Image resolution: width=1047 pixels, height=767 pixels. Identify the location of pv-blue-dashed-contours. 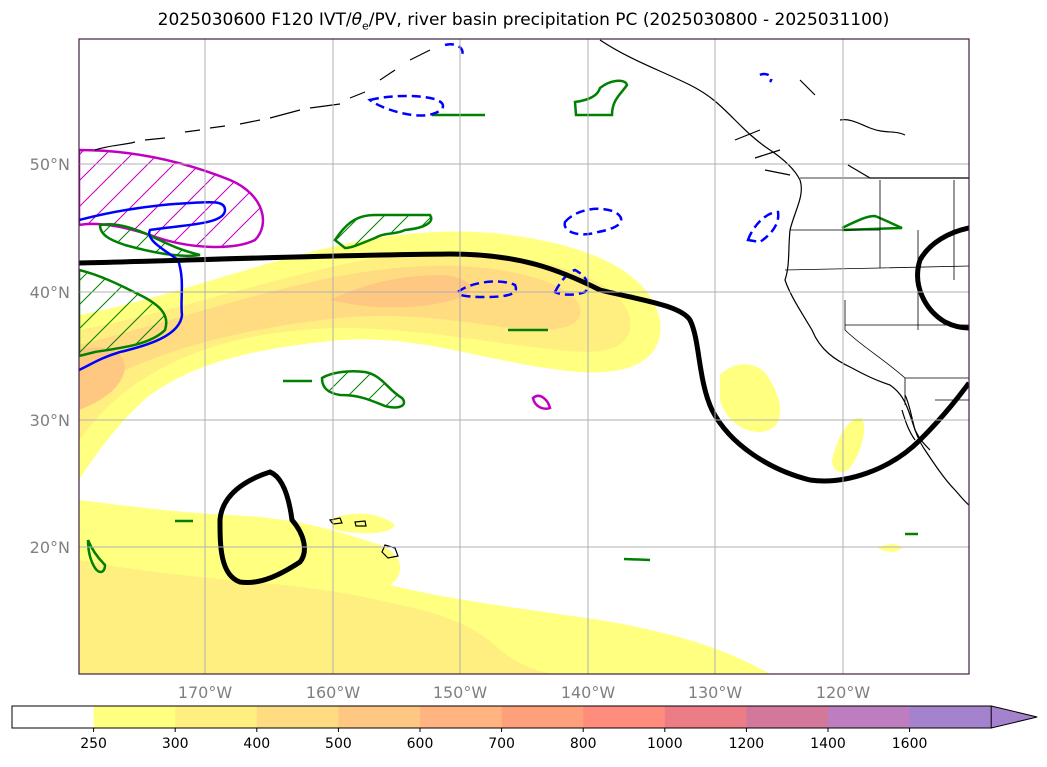
(573, 171).